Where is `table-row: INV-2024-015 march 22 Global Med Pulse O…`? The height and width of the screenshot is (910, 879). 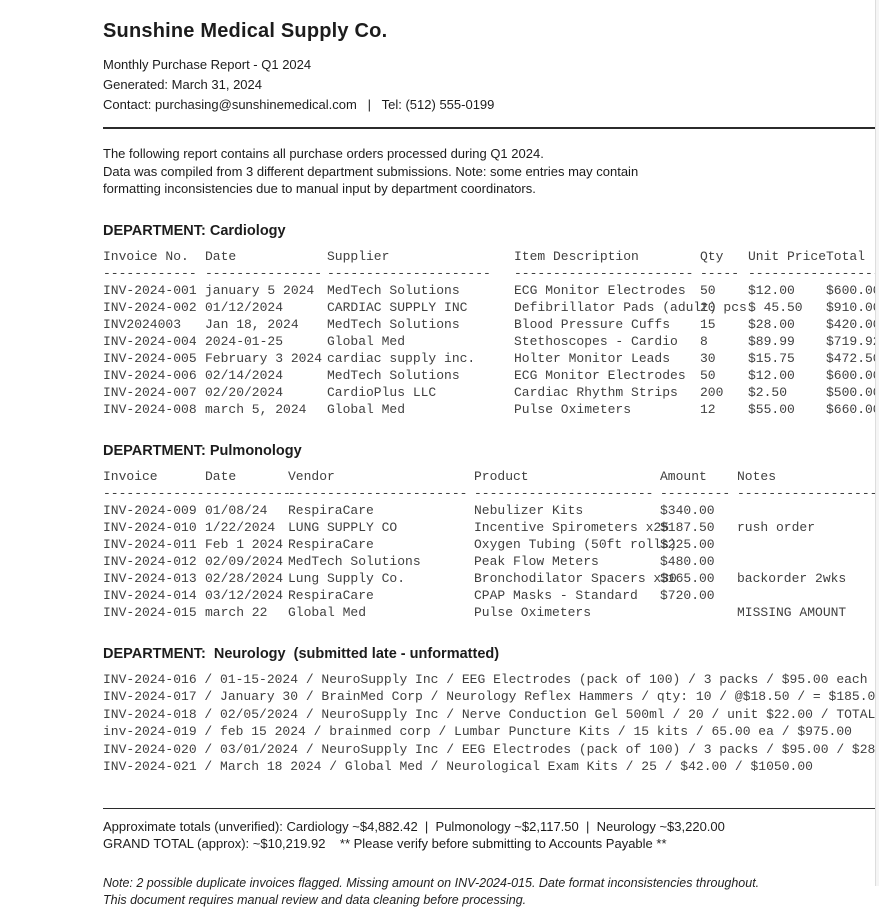
table-row: INV-2024-015 march 22 Global Med Pulse O… is located at coordinates (490, 612).